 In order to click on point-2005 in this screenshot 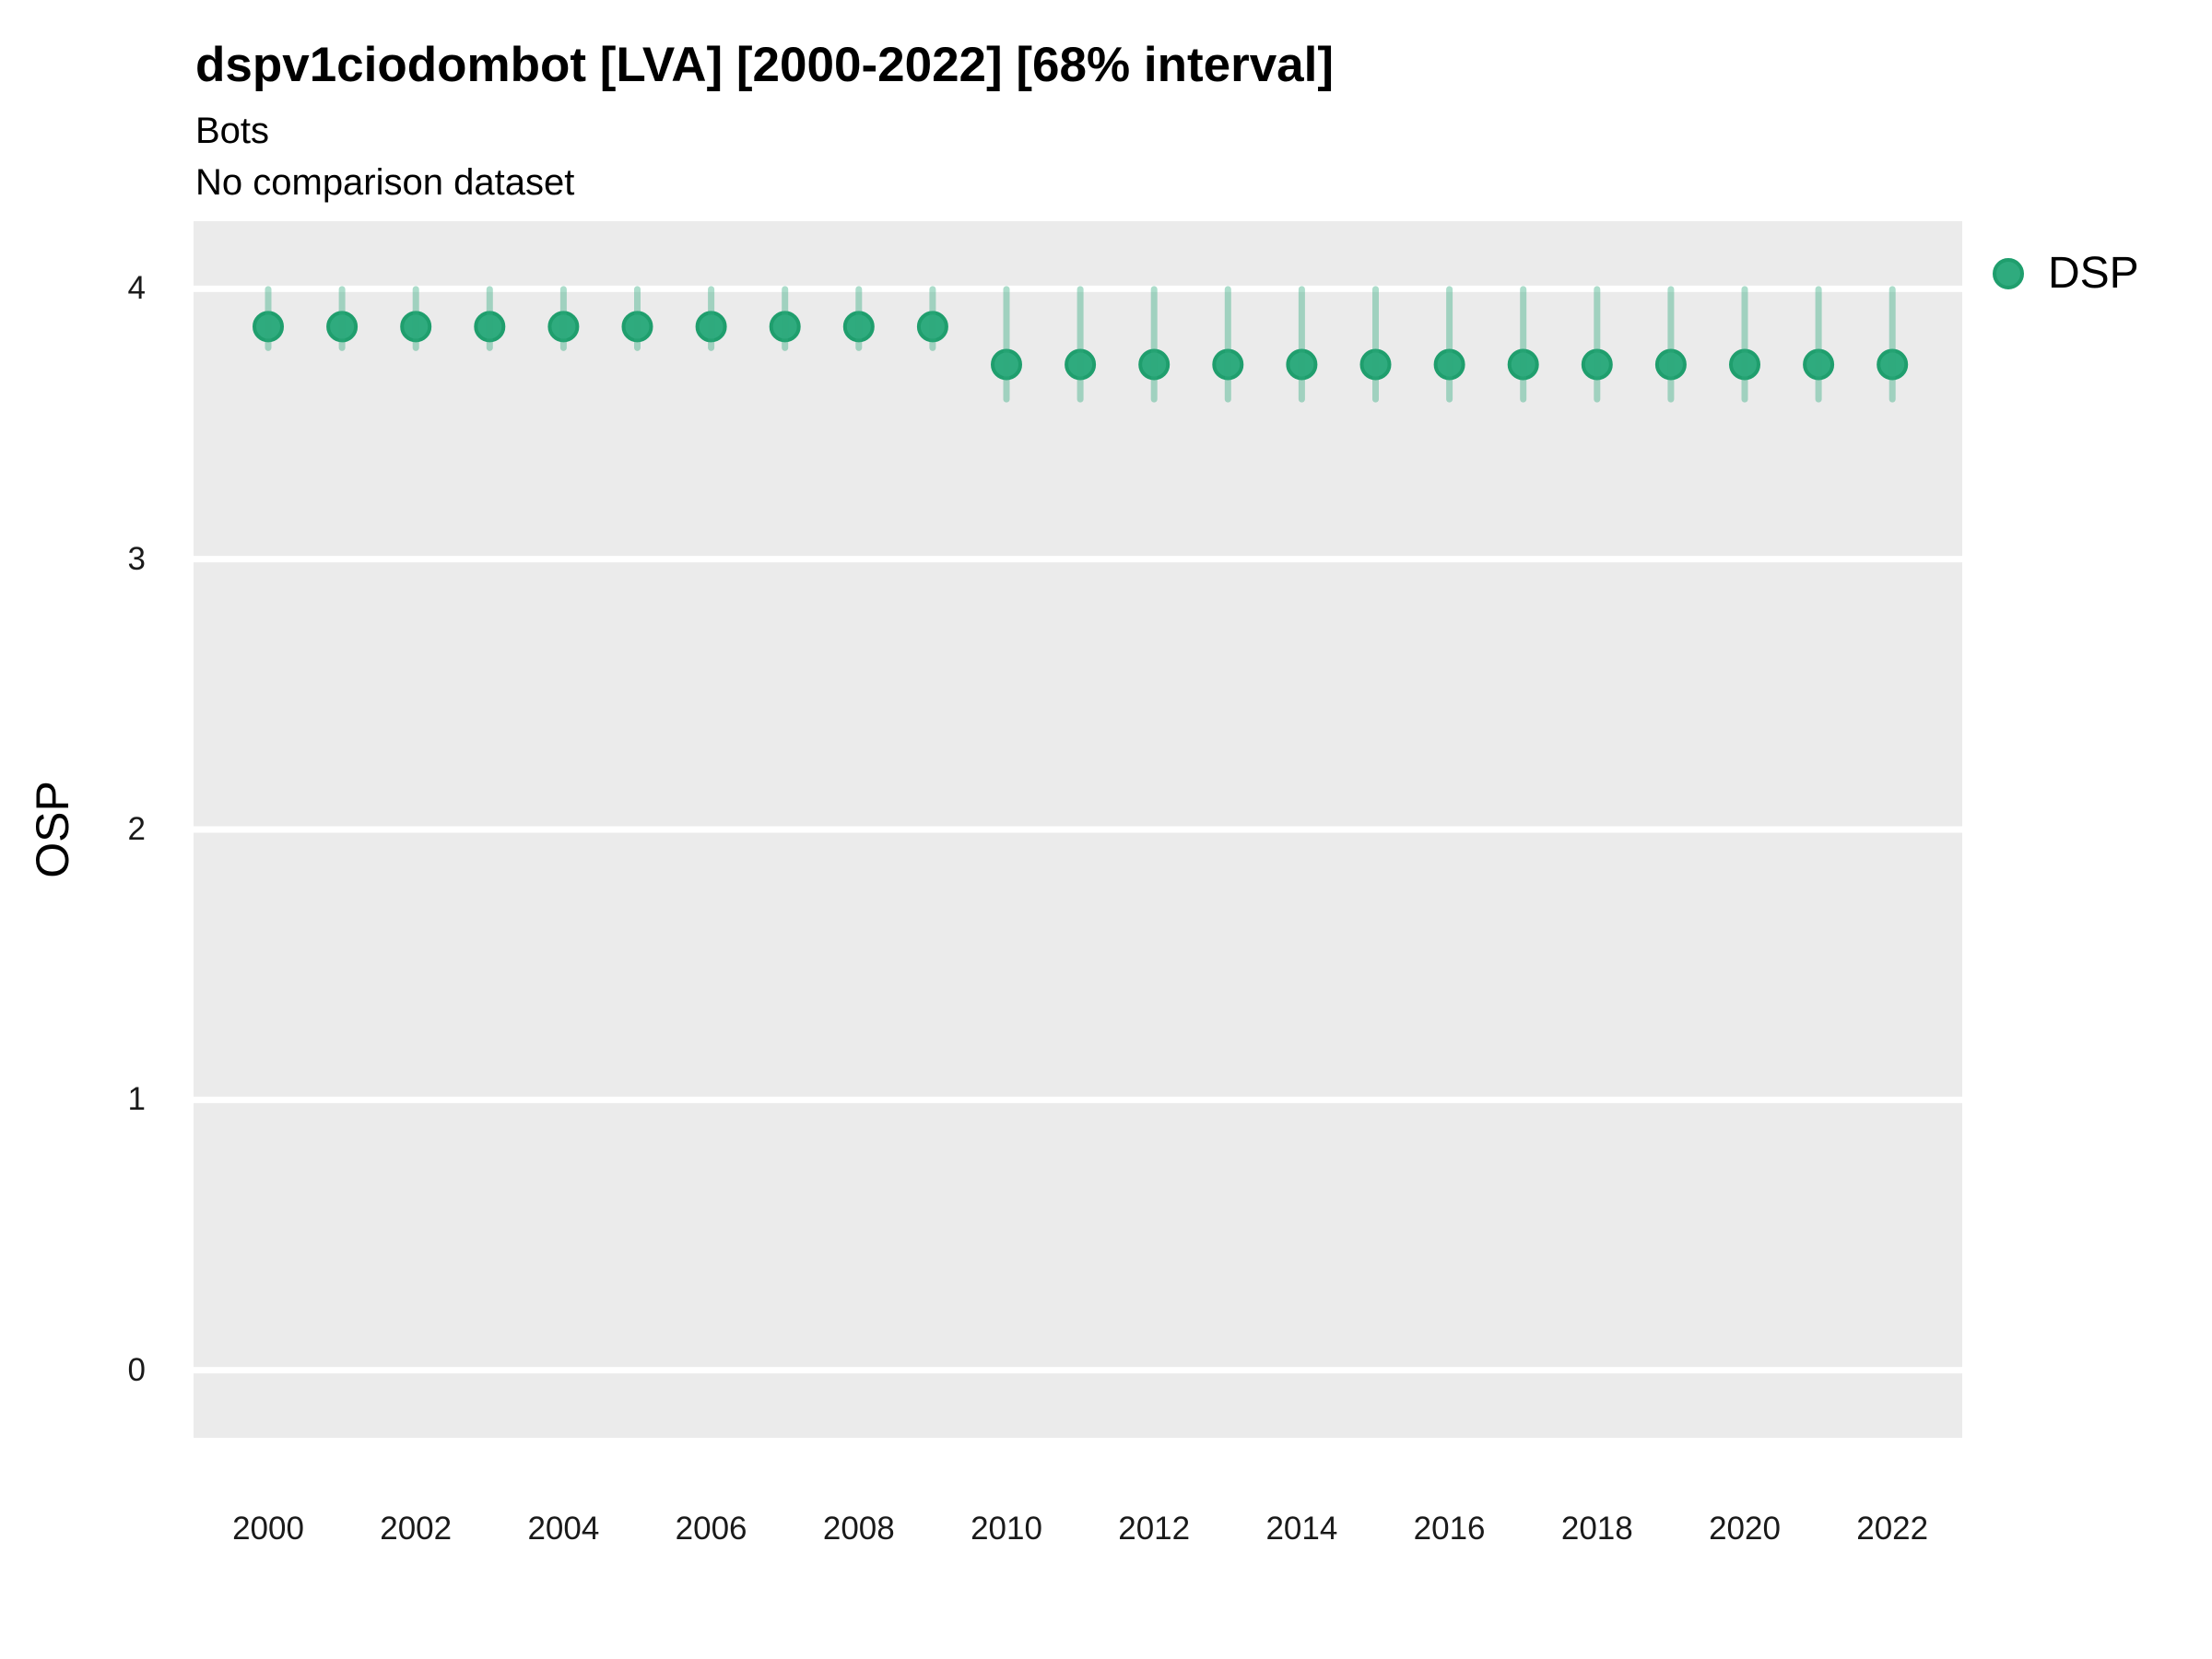, I will do `click(637, 327)`.